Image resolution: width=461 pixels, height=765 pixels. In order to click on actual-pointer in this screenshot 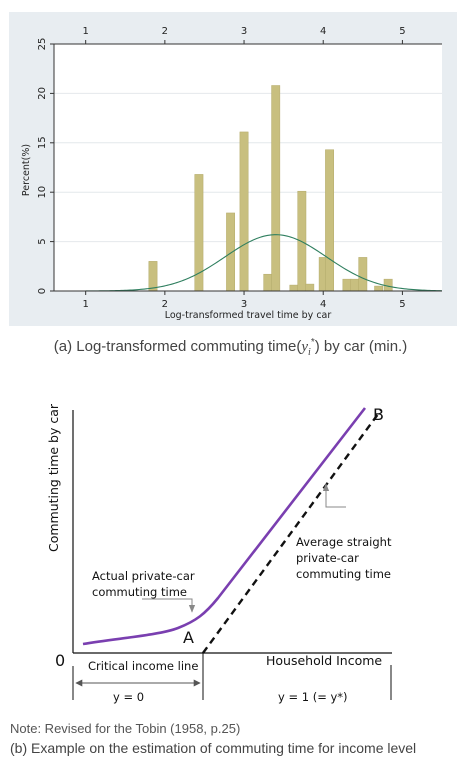, I will do `click(169, 605)`.